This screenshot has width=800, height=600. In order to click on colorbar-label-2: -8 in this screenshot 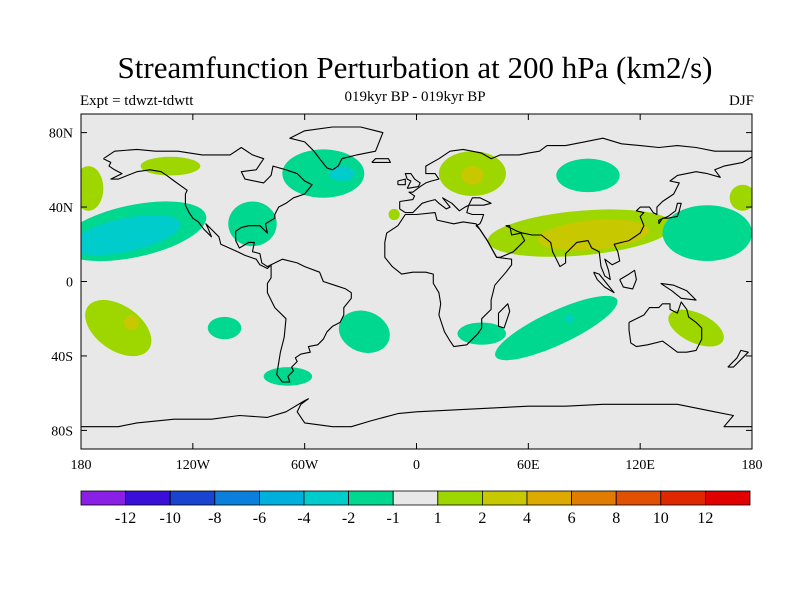, I will do `click(214, 518)`.